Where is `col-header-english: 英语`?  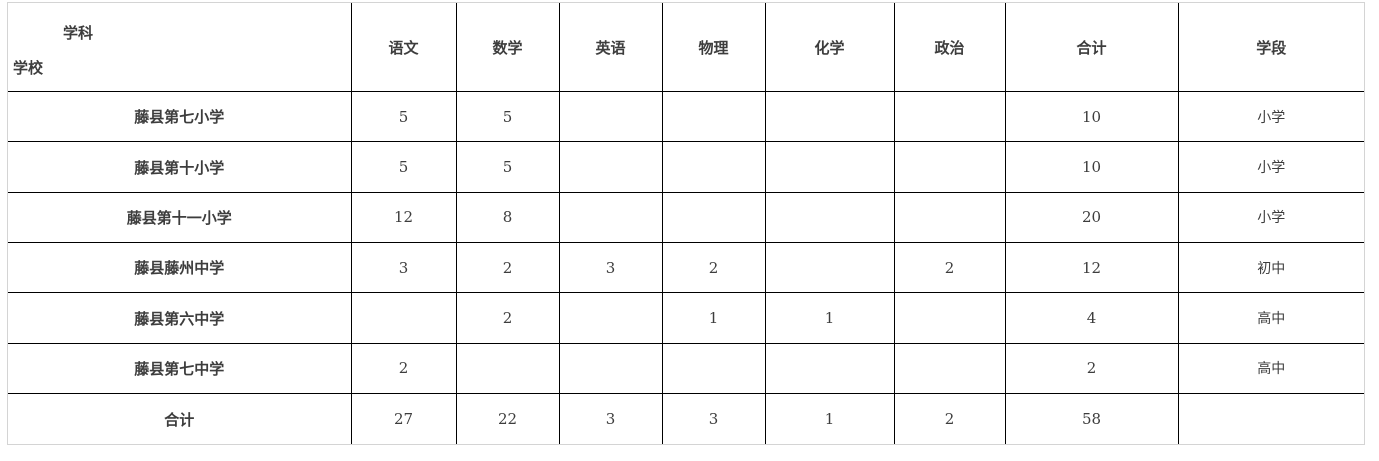 col-header-english: 英语 is located at coordinates (610, 48).